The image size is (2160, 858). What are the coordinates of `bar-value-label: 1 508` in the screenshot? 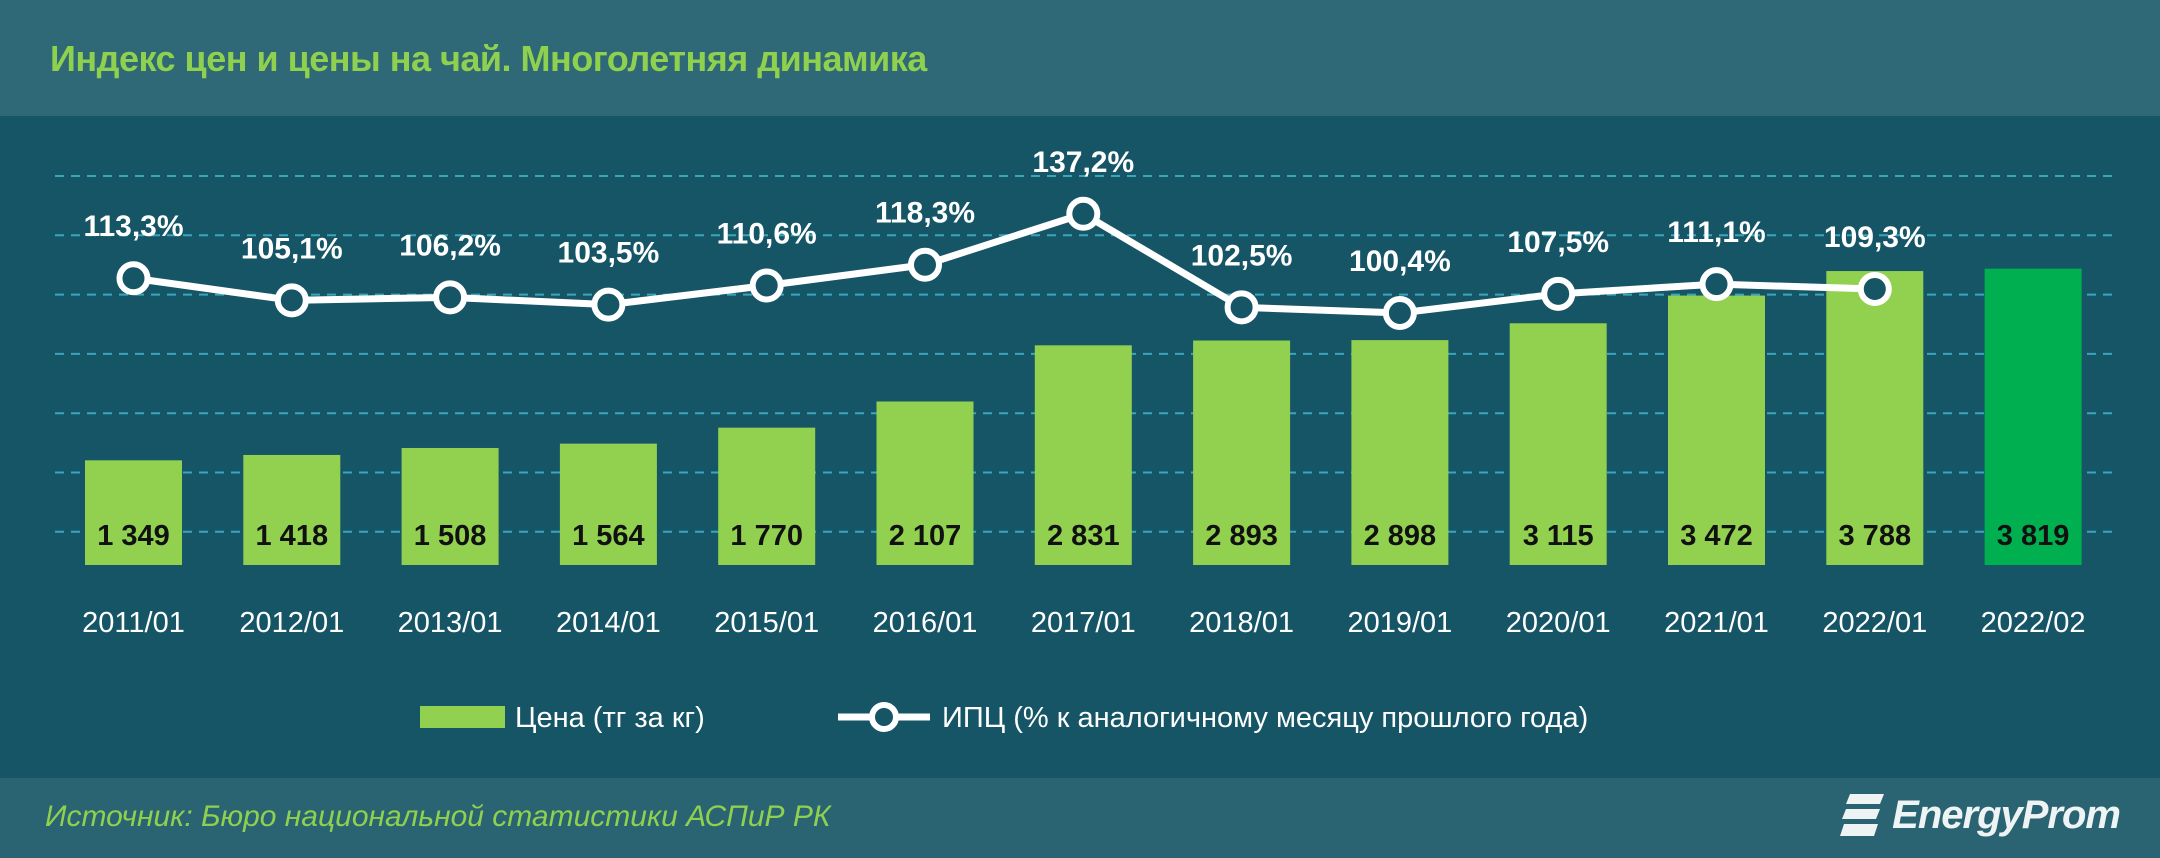 It's located at (450, 536).